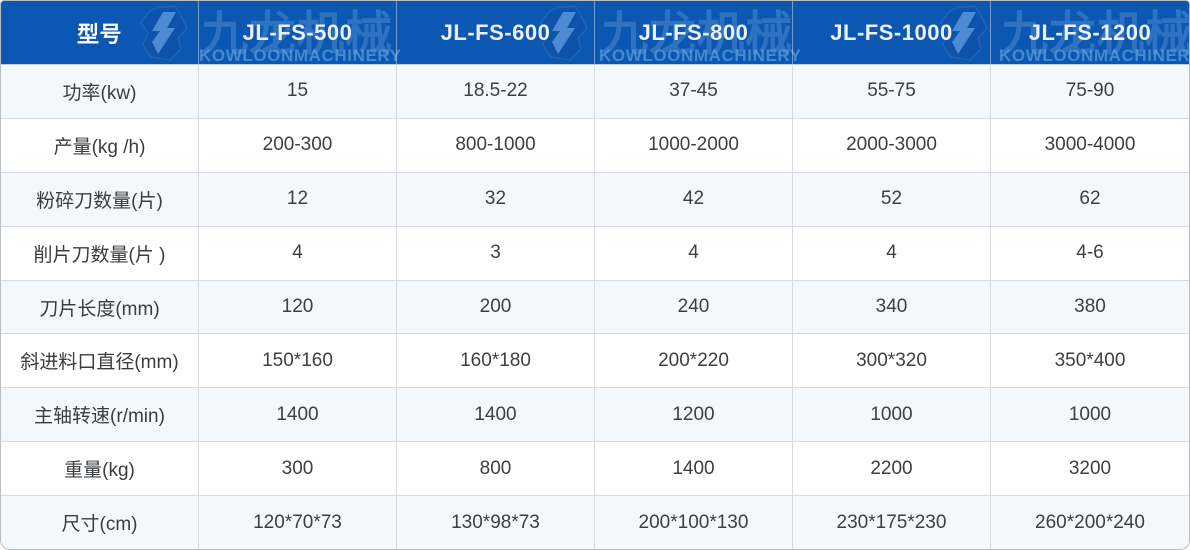 The width and height of the screenshot is (1190, 550). I want to click on table-row-spindle-speed: 主轴转速(r/min) 1400 1400 1200 1000 1000, so click(595, 415).